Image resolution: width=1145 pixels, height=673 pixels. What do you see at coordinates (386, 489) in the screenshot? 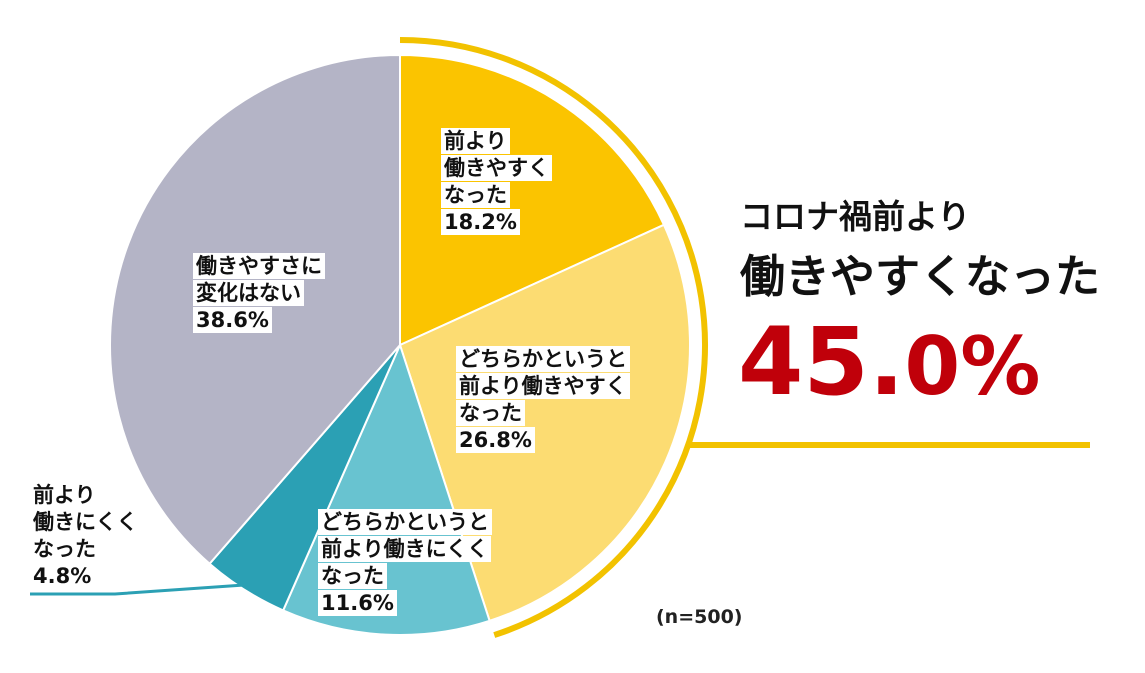
I see `pie-slice-somewhat-harder` at bounding box center [386, 489].